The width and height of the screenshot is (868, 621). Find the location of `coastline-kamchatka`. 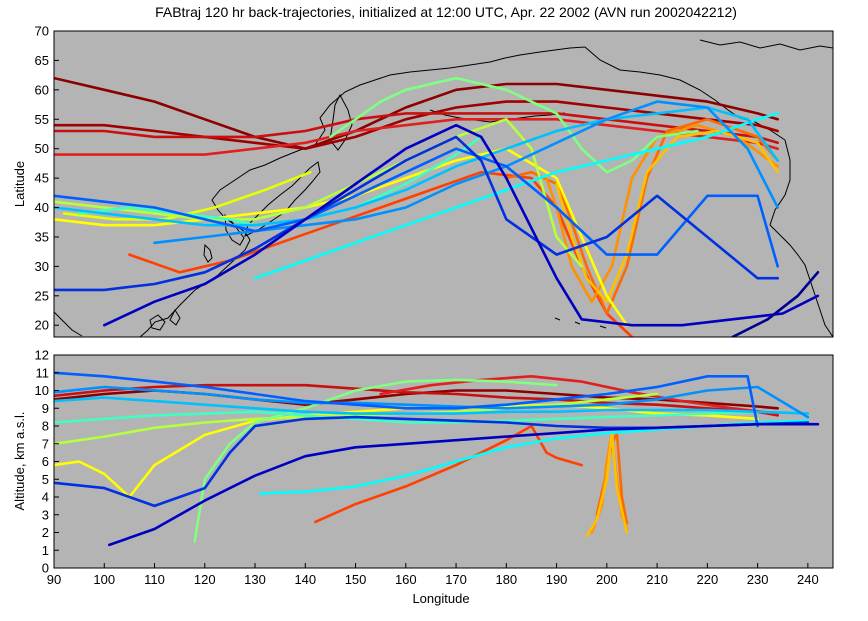

coastline-kamchatka is located at coordinates (341, 122).